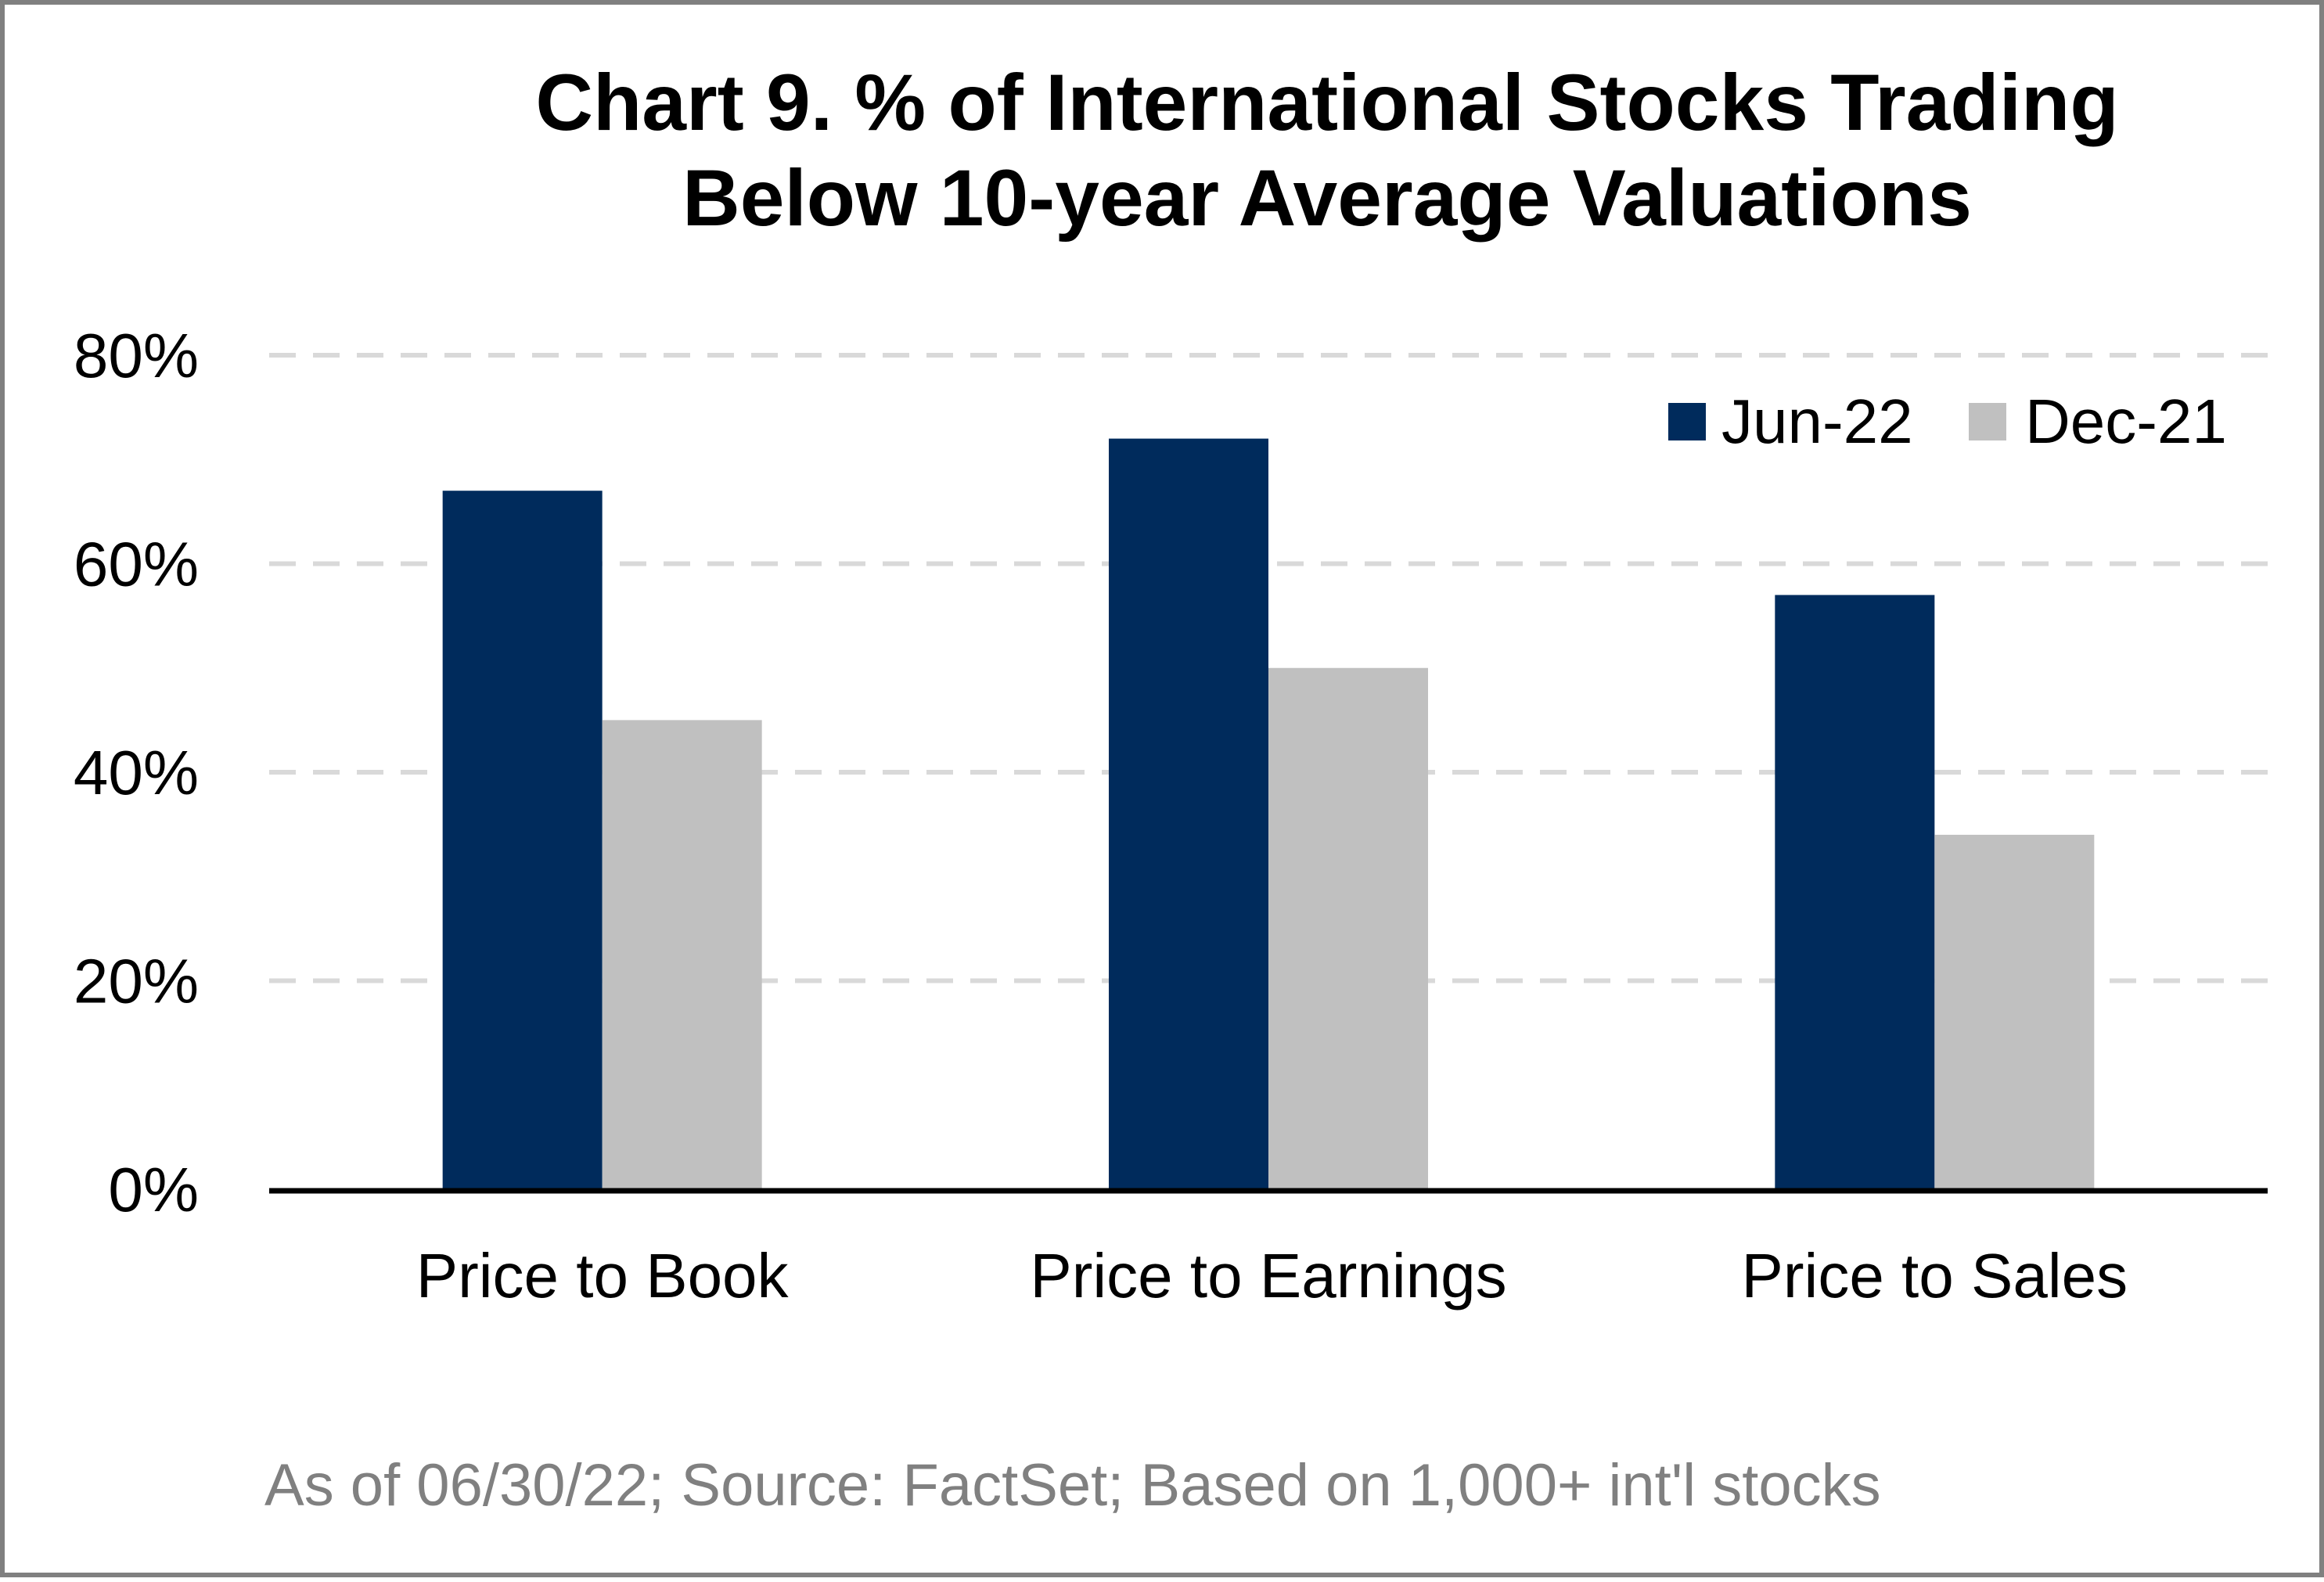 The width and height of the screenshot is (2324, 1582). Describe the element at coordinates (1268, 1276) in the screenshot. I see `category-label-1: Price to Earnings` at that location.